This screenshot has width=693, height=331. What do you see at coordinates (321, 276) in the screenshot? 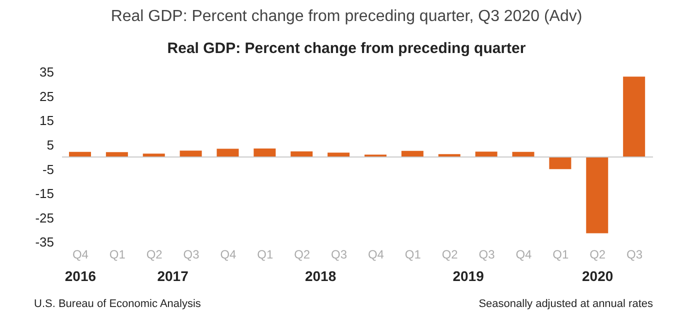
I see `text: 2018` at bounding box center [321, 276].